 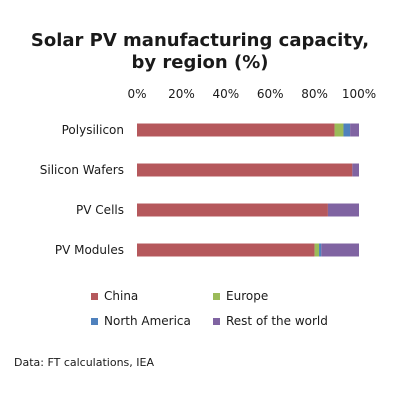 What do you see at coordinates (200, 62) in the screenshot?
I see `chart-title-line-2: by region (%)` at bounding box center [200, 62].